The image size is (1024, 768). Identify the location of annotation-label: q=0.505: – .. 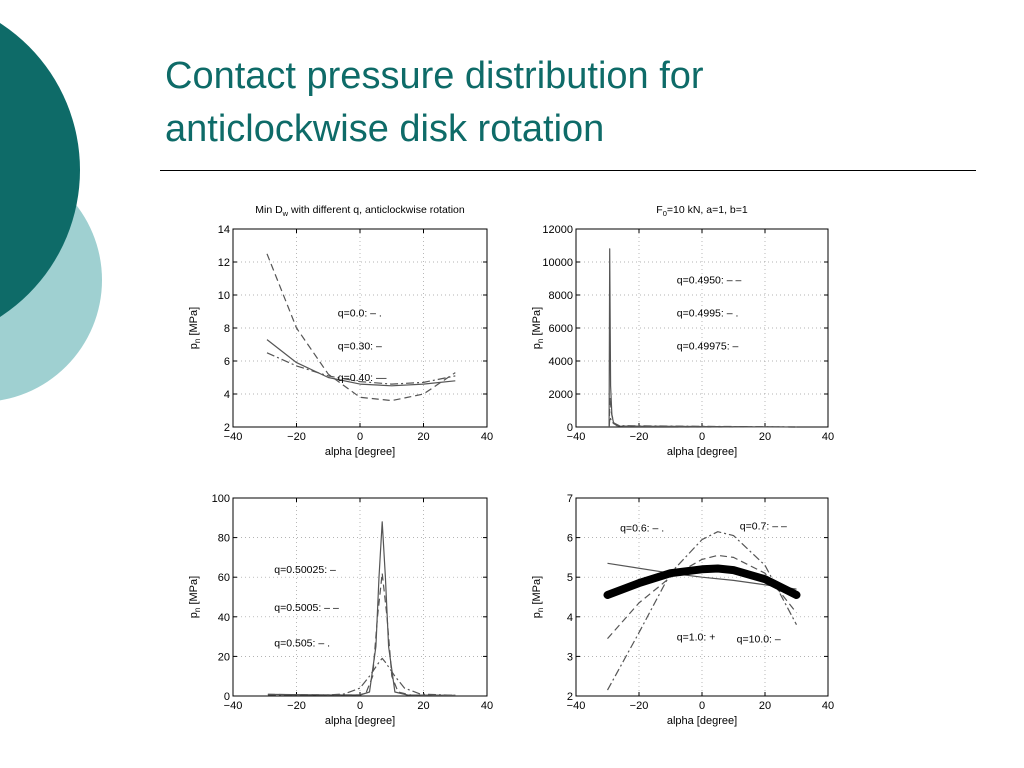
(302, 644).